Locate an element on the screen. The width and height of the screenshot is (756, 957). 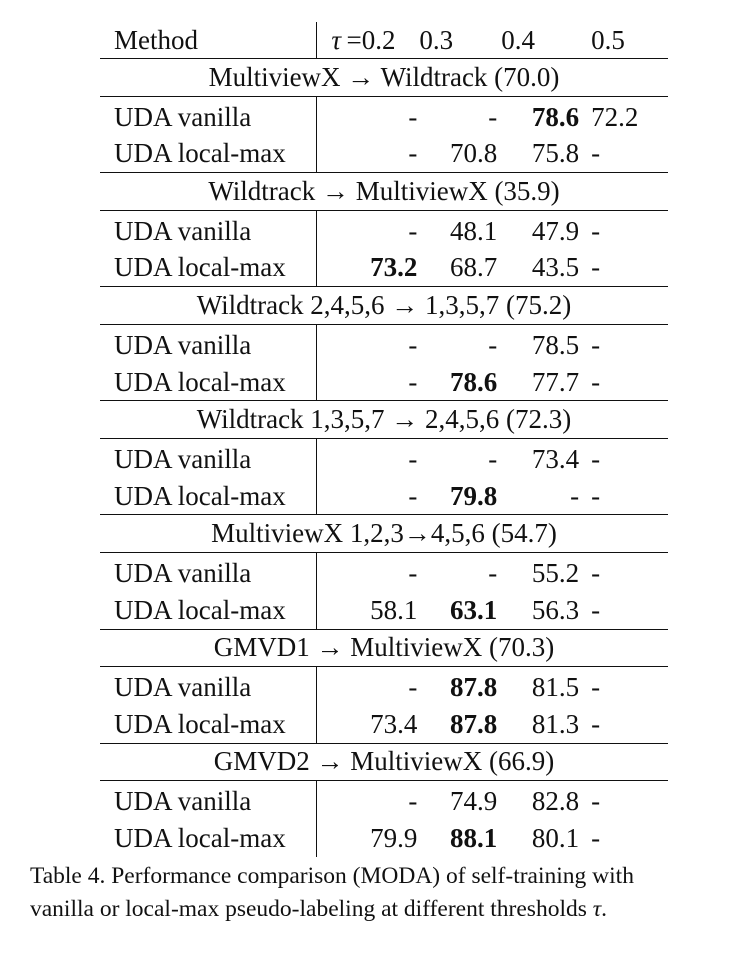
table-row: UDA vanilla - -78.5- is located at coordinates (384, 344).